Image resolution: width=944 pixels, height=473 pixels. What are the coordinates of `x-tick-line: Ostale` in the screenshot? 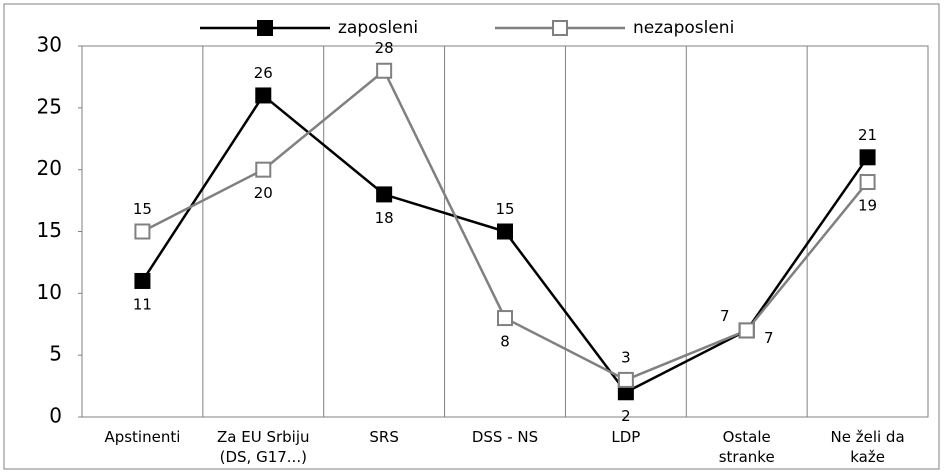 It's located at (747, 437).